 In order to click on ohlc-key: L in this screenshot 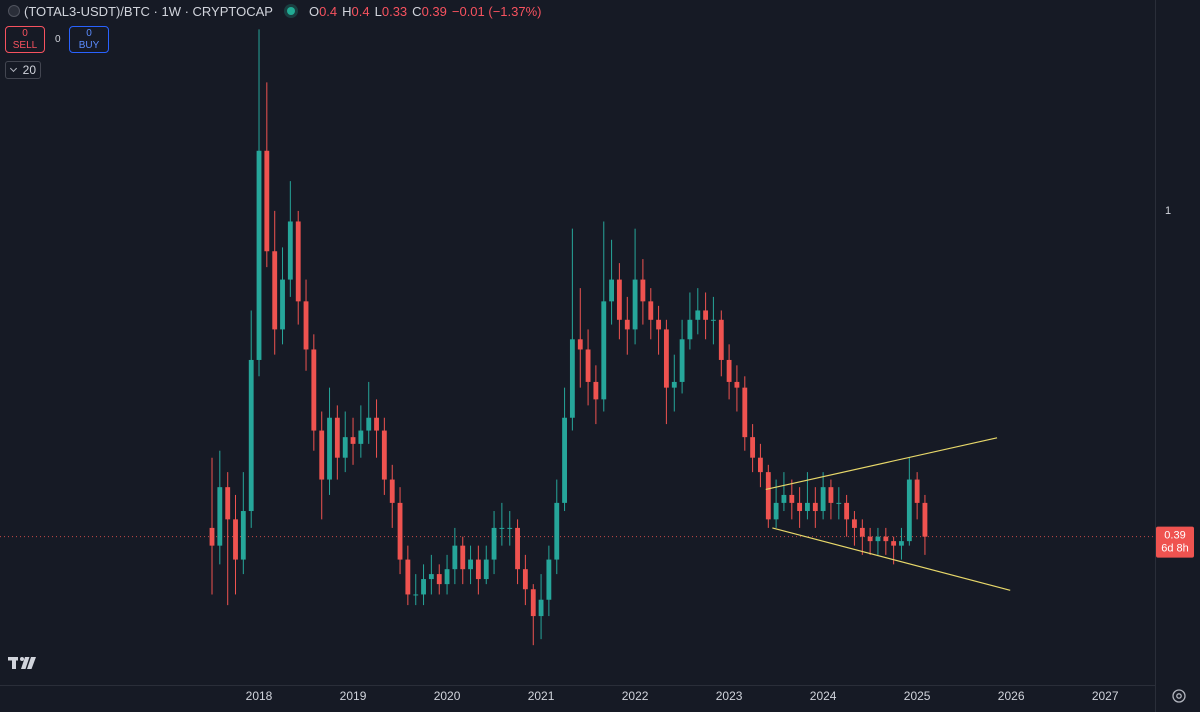, I will do `click(378, 11)`.